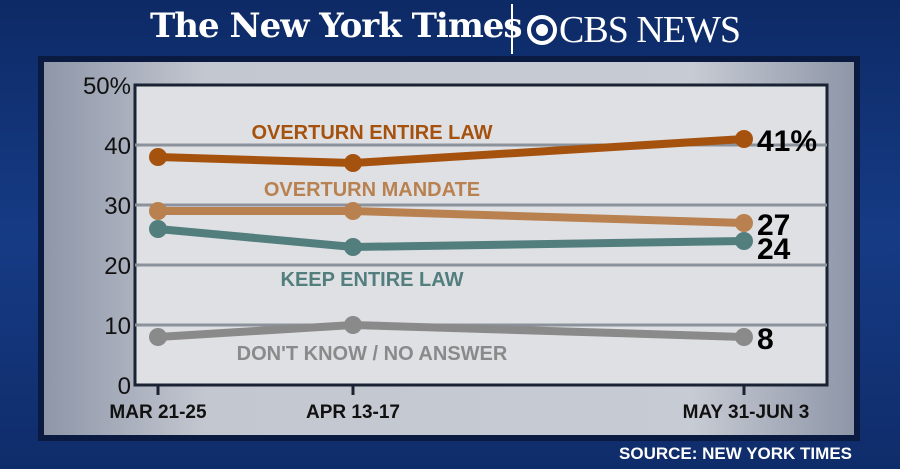 The width and height of the screenshot is (900, 469). I want to click on cbs-logo: CBS NEWS, so click(634, 30).